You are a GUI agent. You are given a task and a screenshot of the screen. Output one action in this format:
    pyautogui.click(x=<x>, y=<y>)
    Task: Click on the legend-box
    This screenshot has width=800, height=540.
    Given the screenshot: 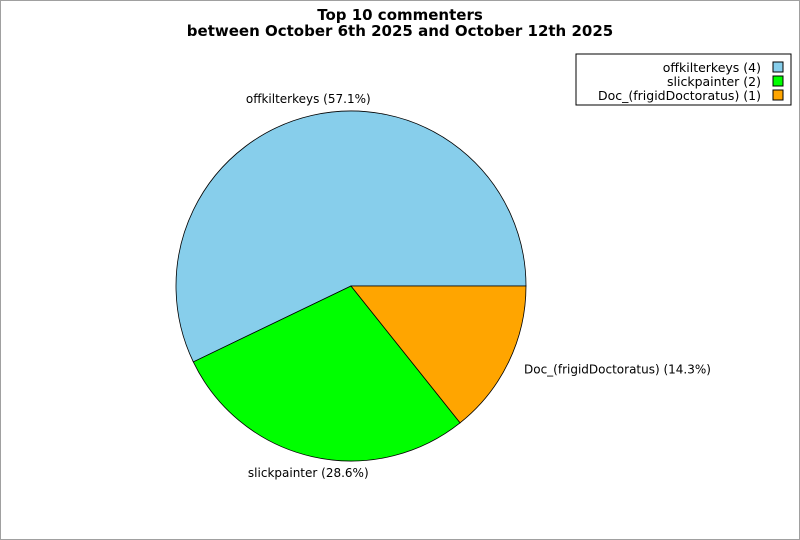 What is the action you would take?
    pyautogui.click(x=683, y=79)
    